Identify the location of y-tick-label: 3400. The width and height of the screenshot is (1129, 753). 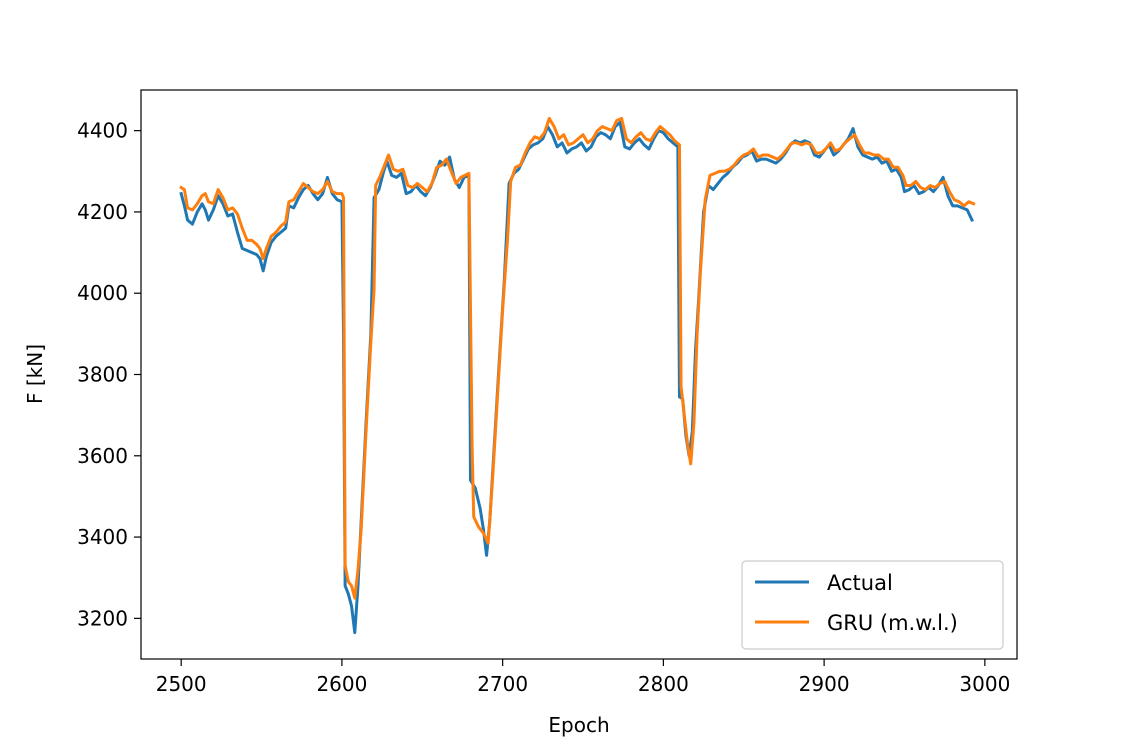
(102, 537).